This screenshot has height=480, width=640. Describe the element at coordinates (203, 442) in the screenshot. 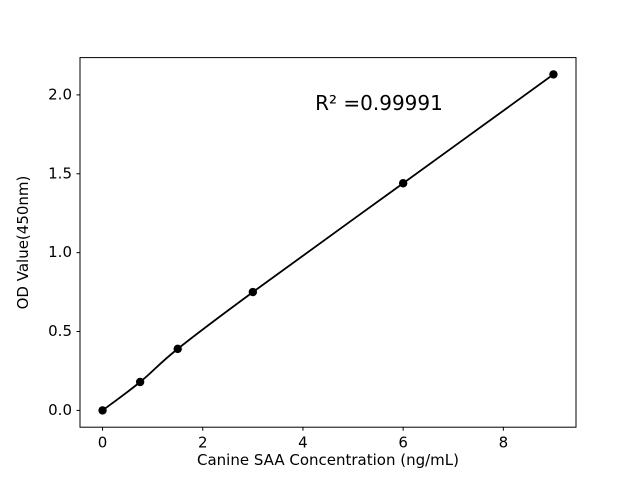

I see `x-tick-label: 2` at that location.